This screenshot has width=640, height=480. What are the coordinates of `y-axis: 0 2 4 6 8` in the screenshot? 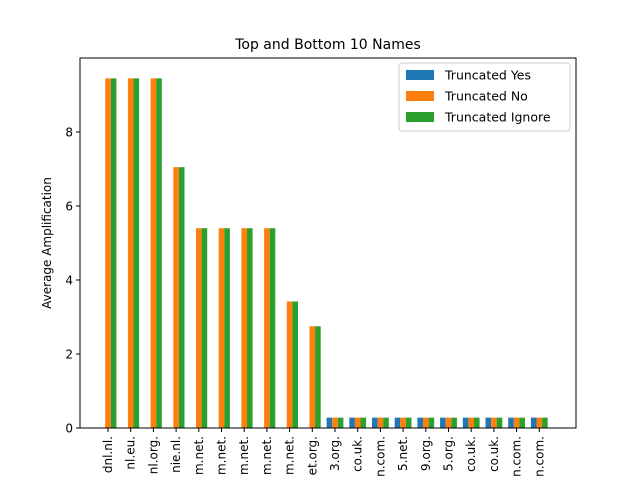 It's located at (72, 281).